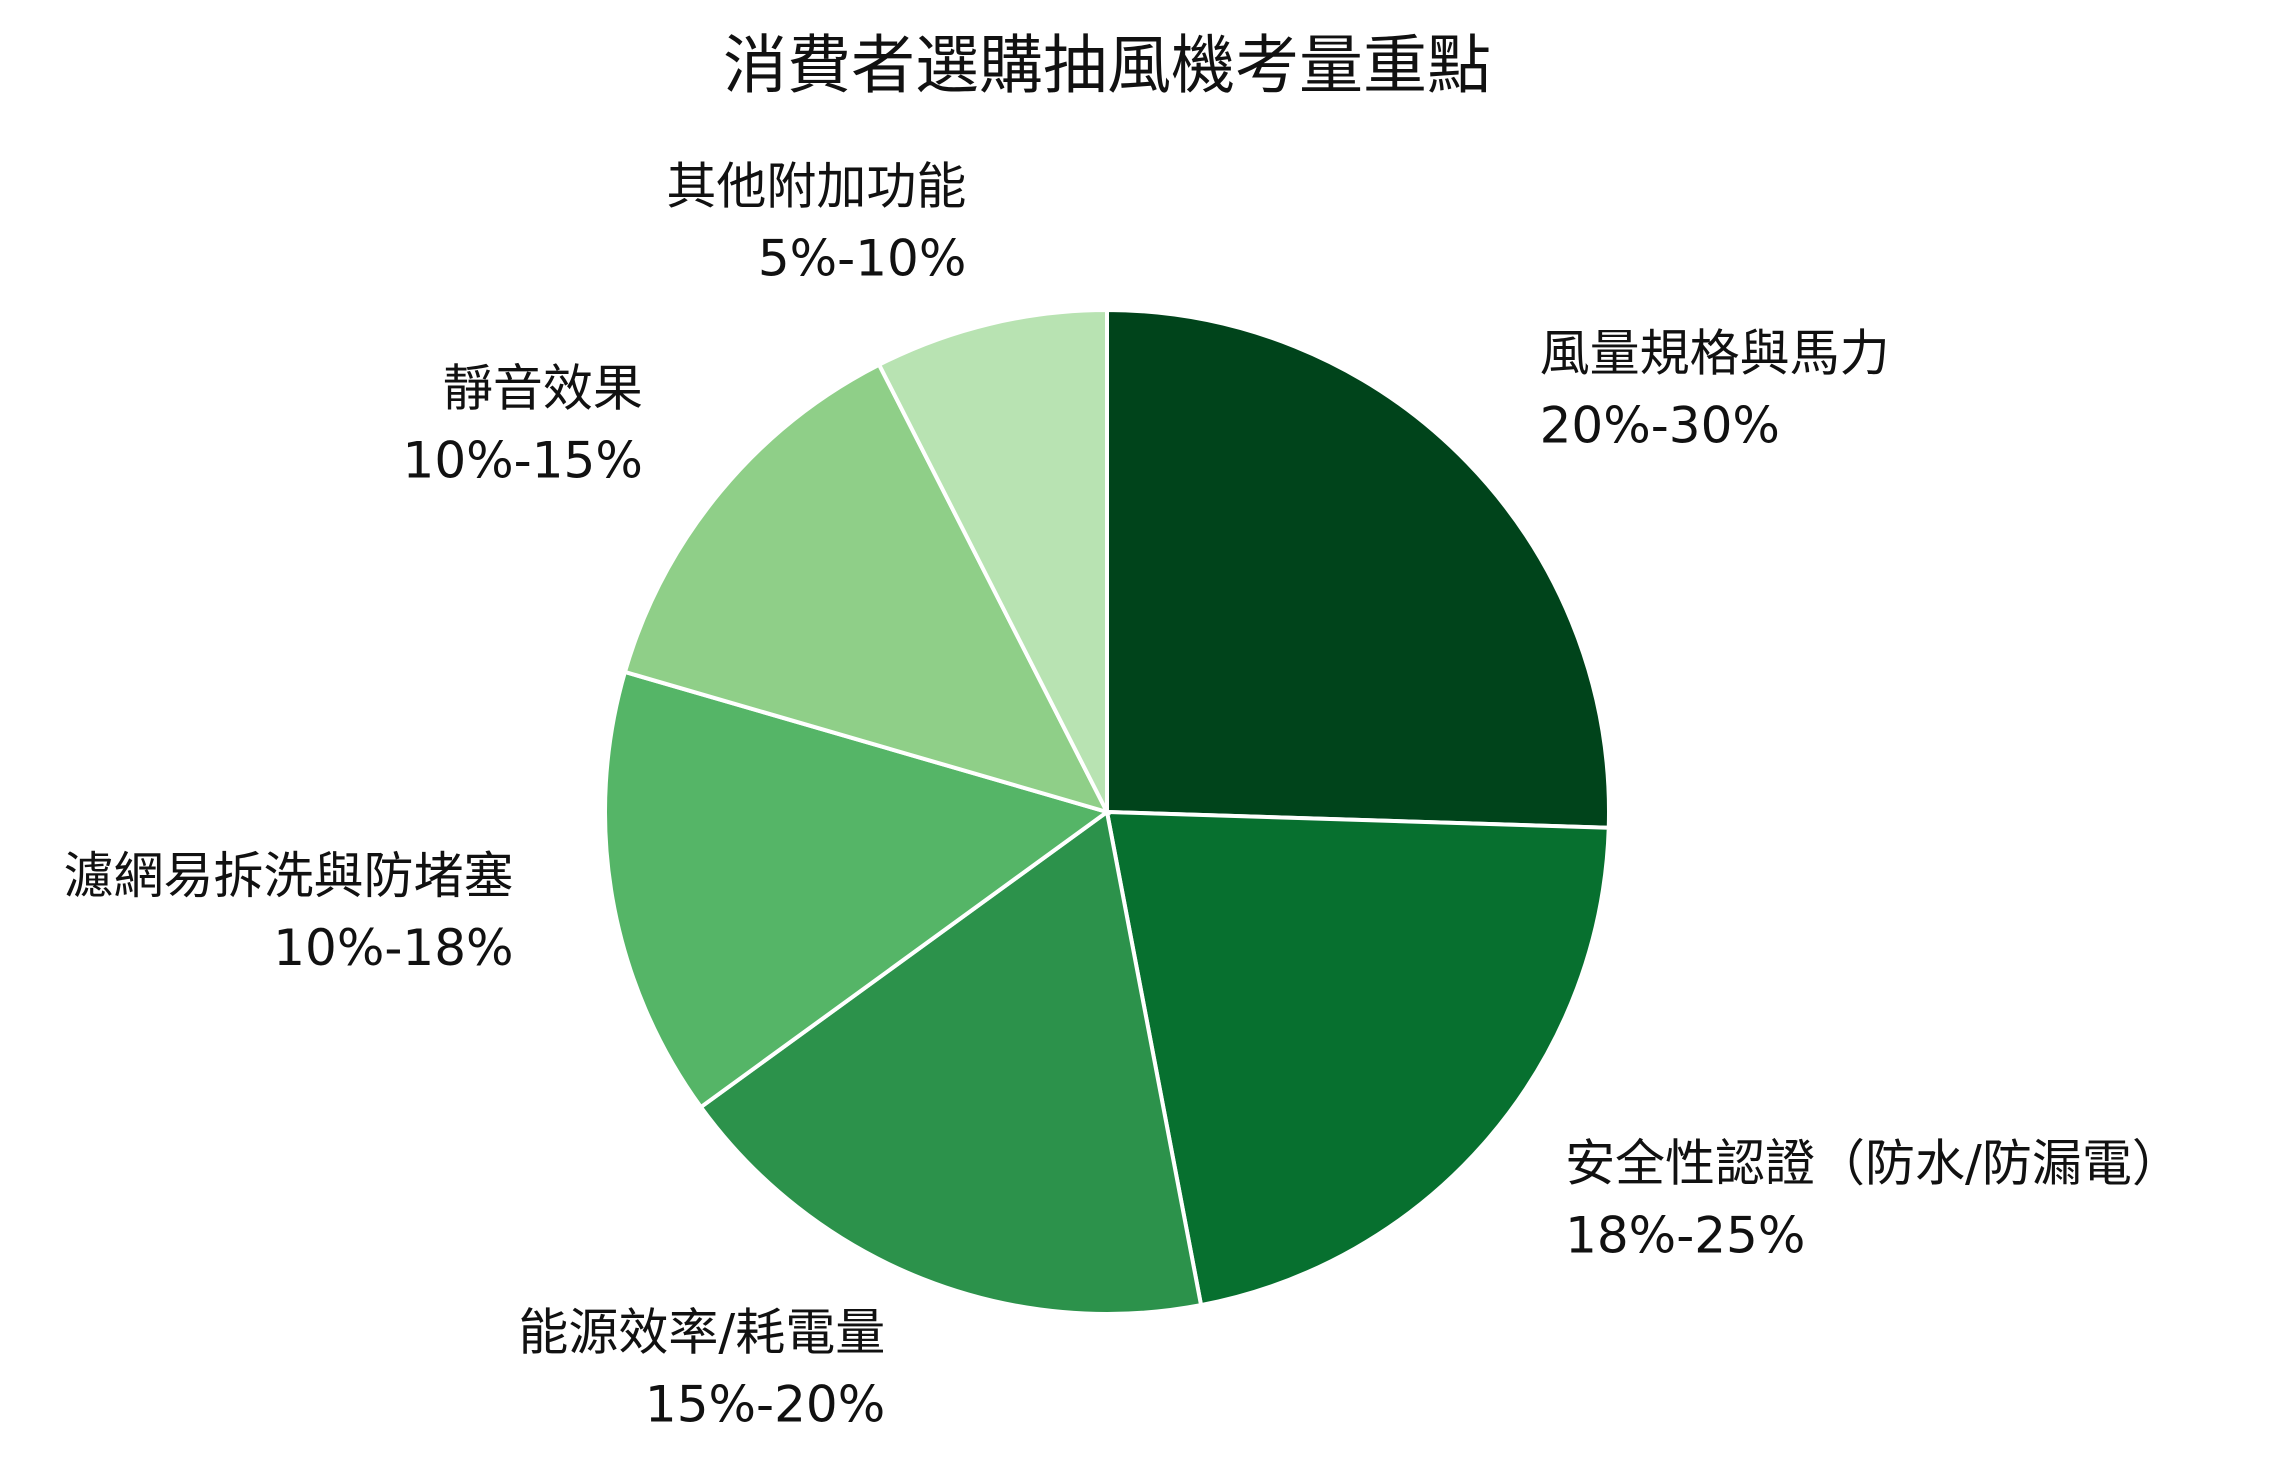  Describe the element at coordinates (393, 948) in the screenshot. I see `slice-range: 10%-18%` at that location.